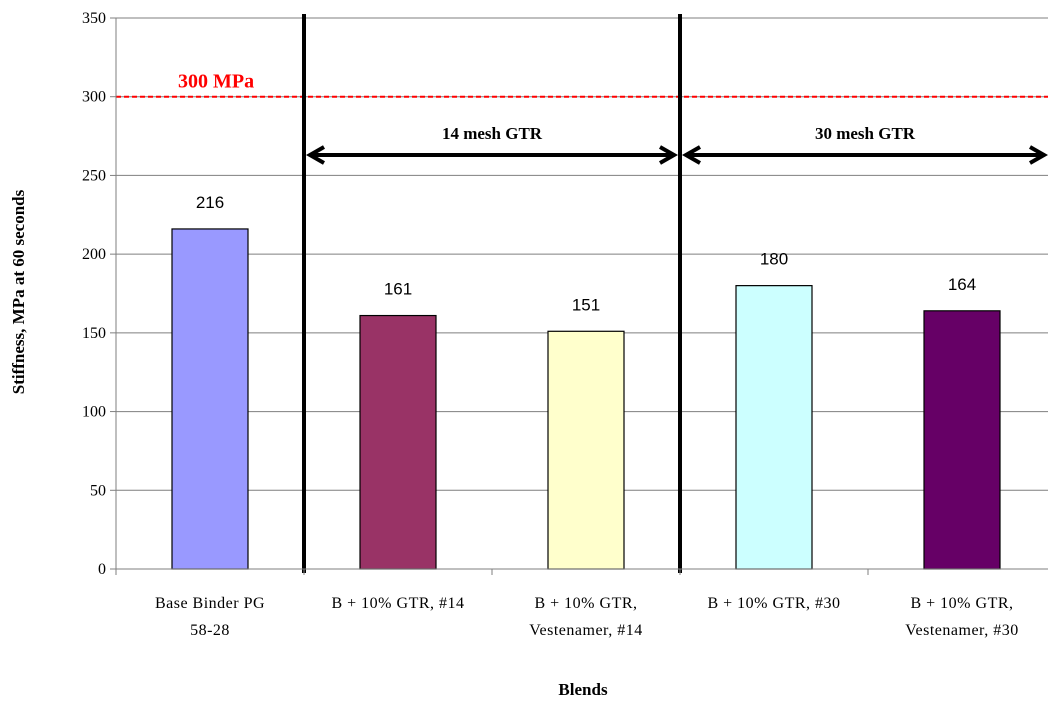  Describe the element at coordinates (94, 175) in the screenshot. I see `y-tick-label: 250` at that location.